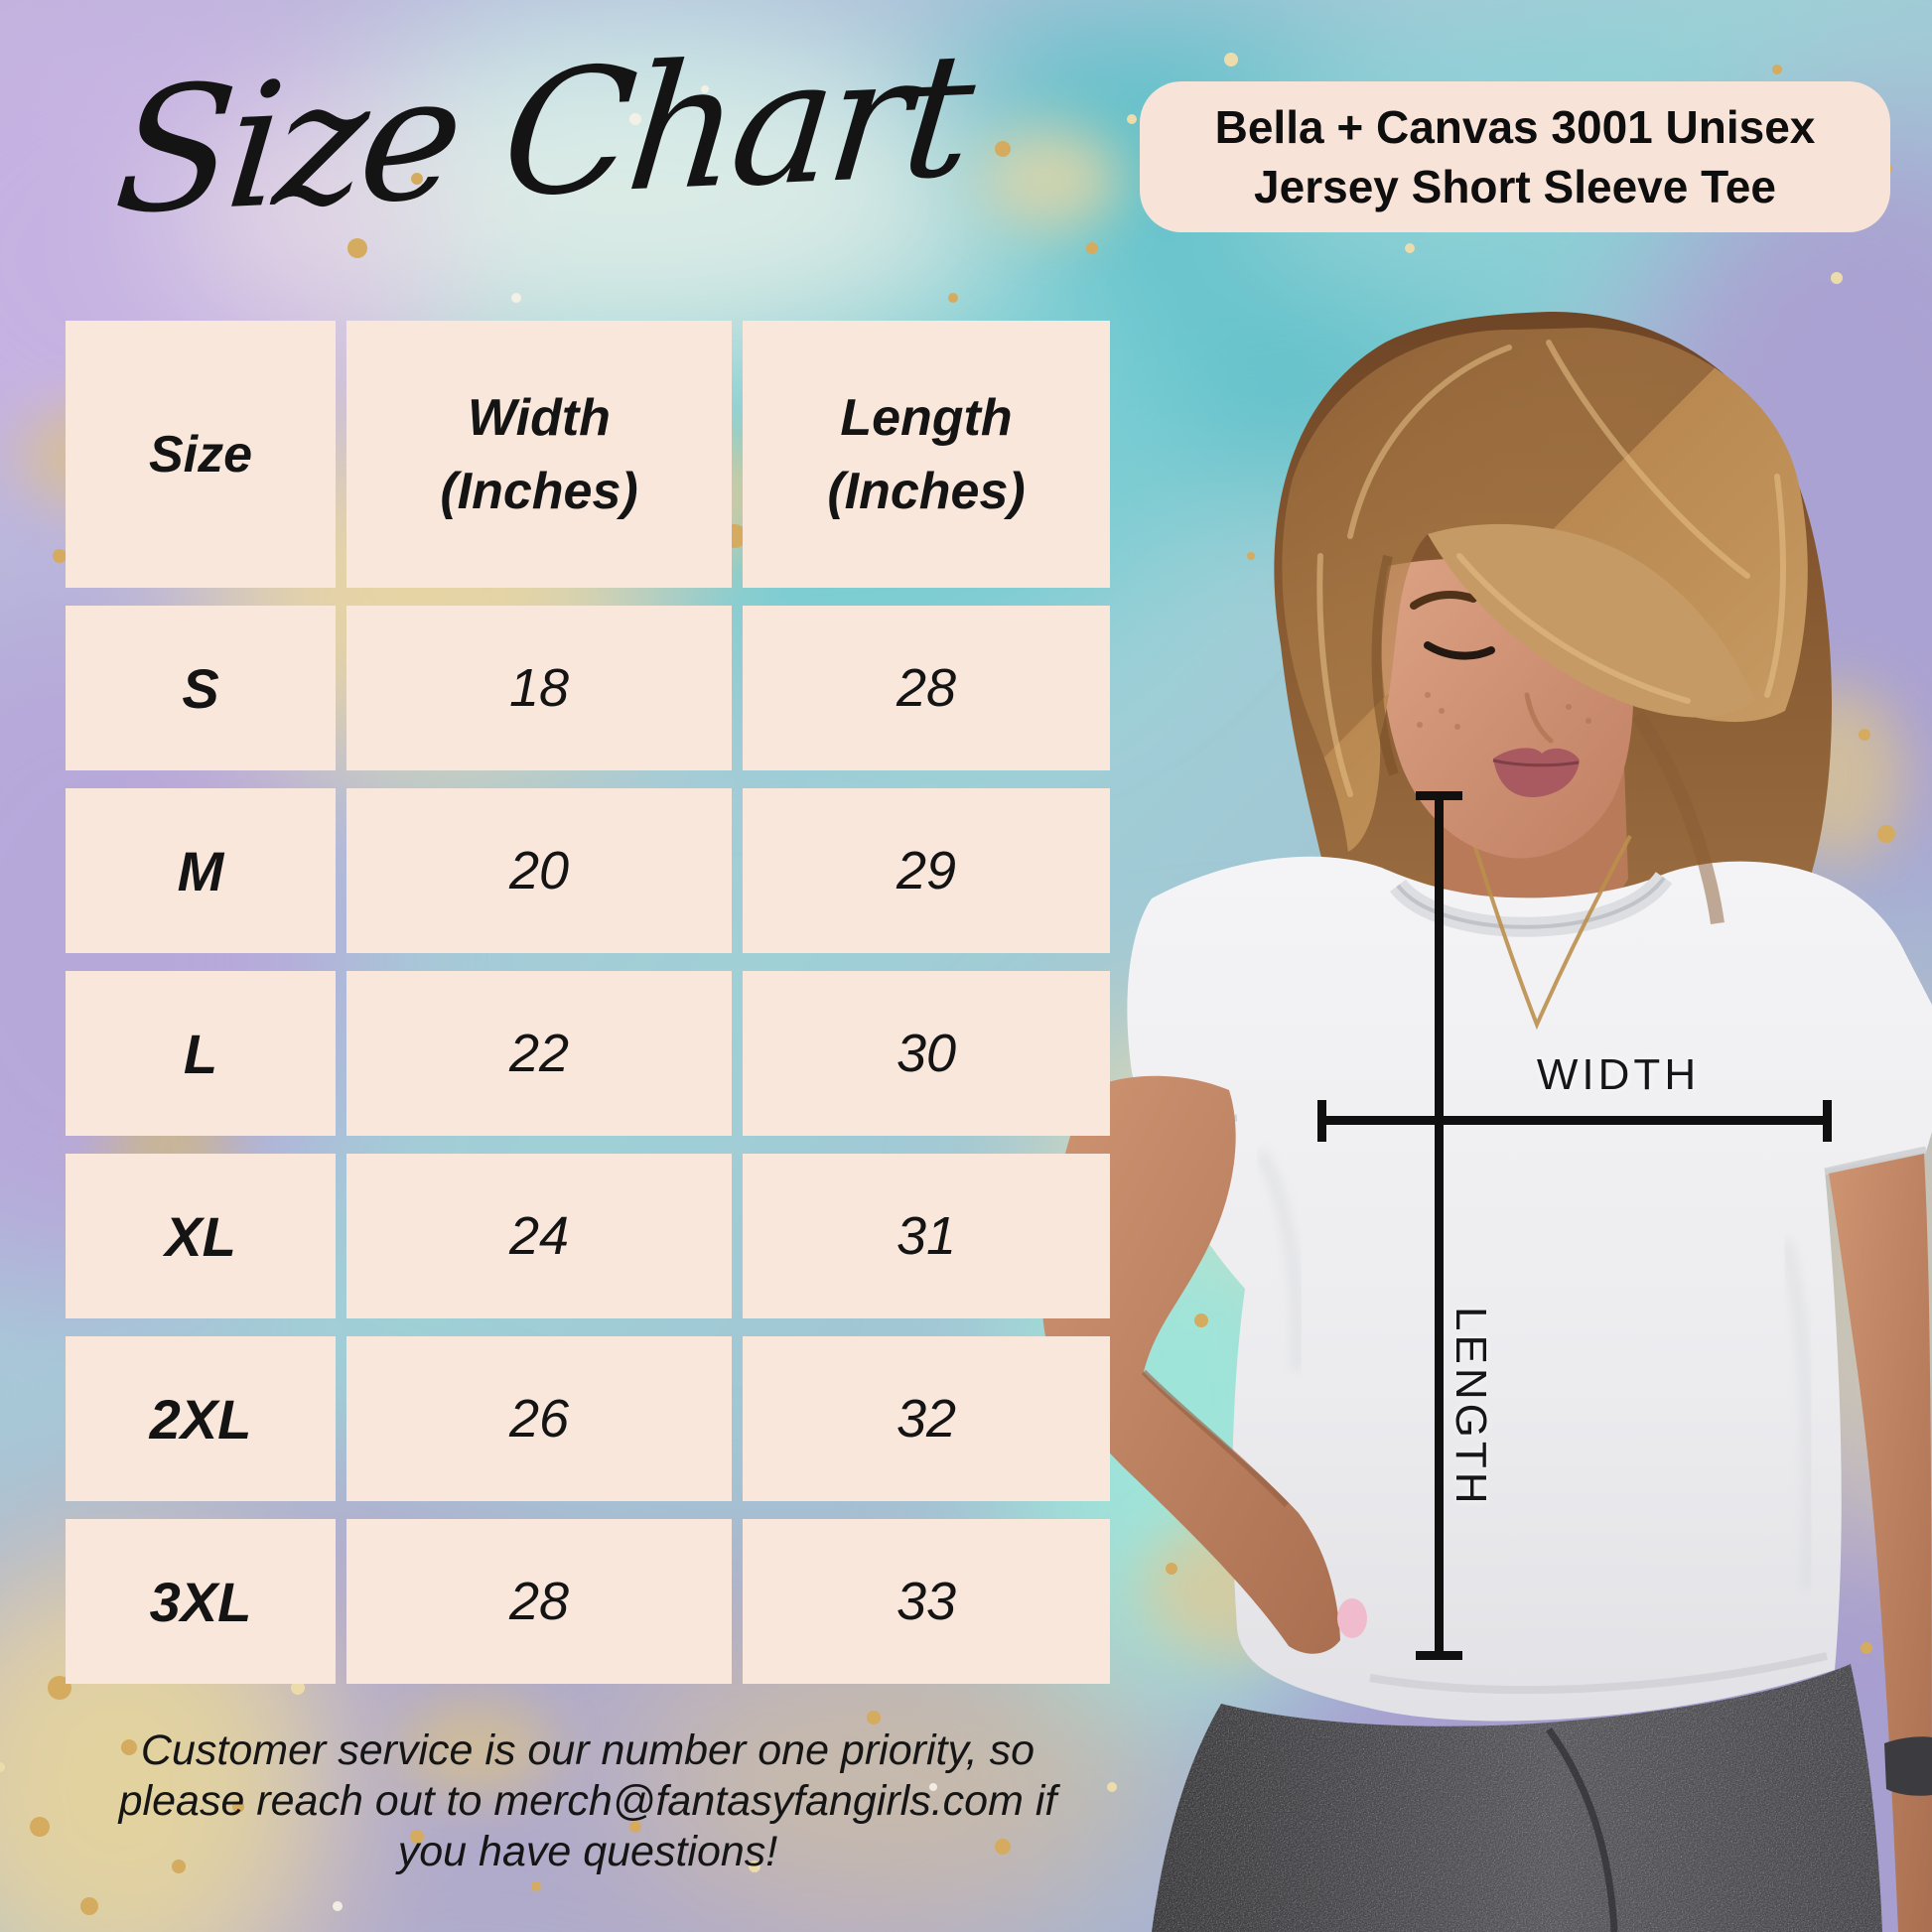 This screenshot has height=1932, width=1932. What do you see at coordinates (1592, 621) in the screenshot?
I see `hair-bang` at bounding box center [1592, 621].